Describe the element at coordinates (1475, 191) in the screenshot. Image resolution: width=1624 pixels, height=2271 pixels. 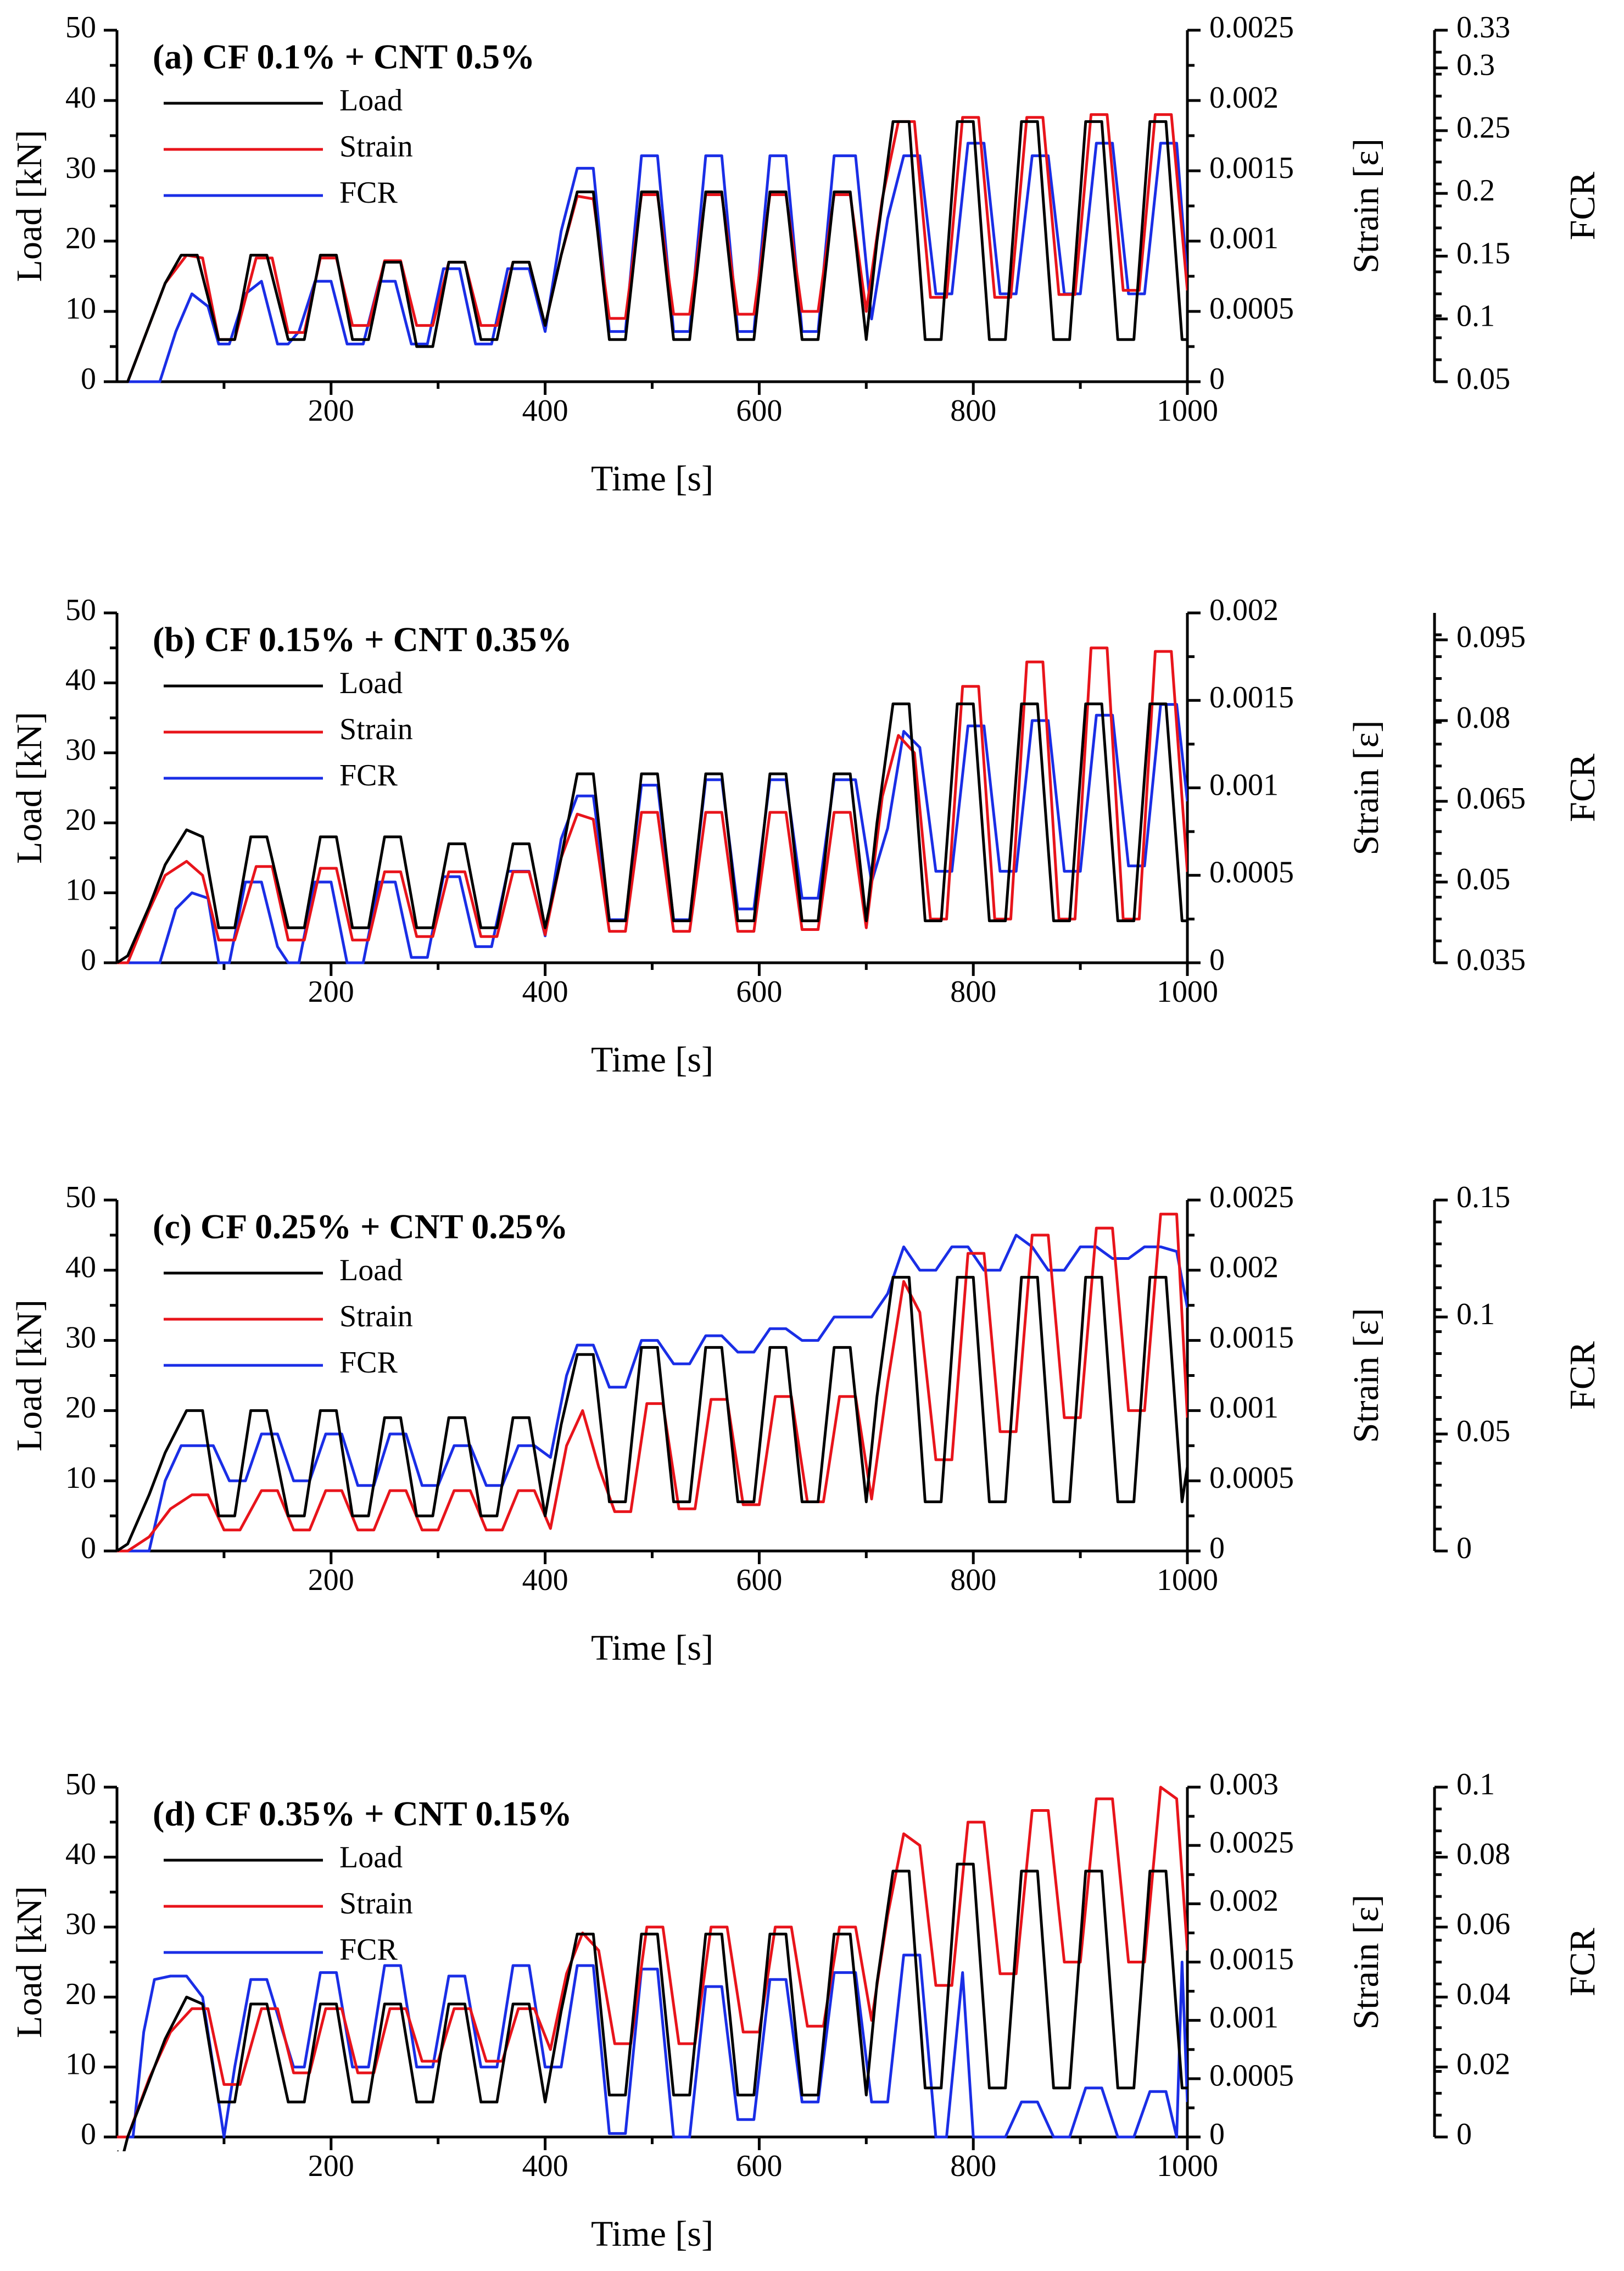
I see `y3-tick-label: 0.2` at that location.